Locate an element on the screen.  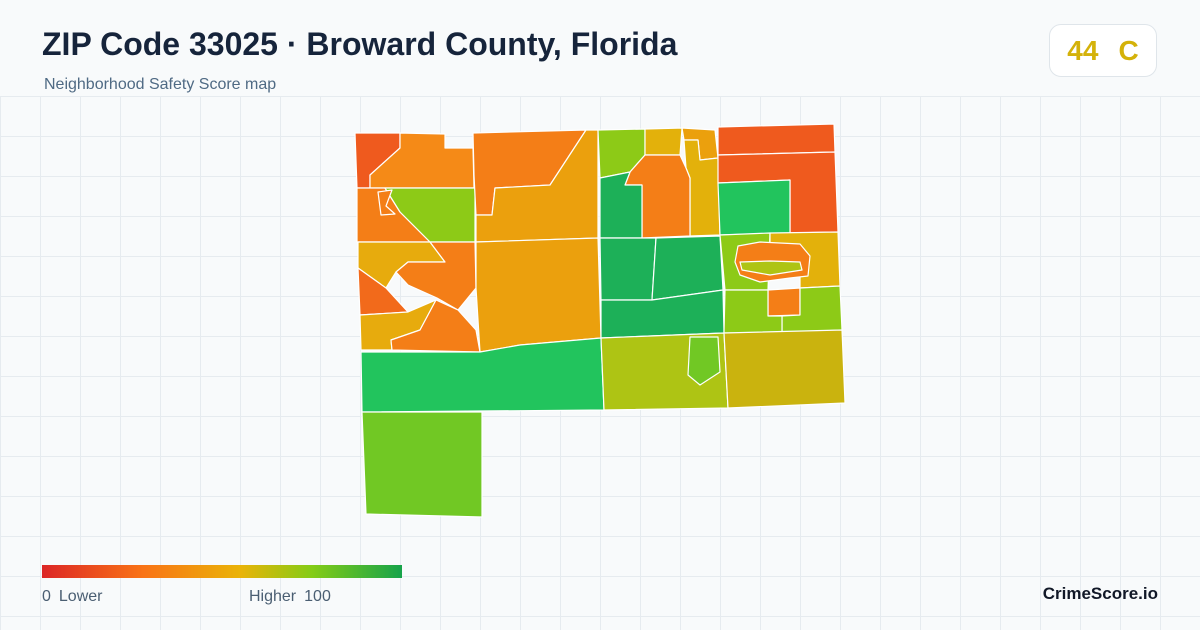
legend-min-value: 0 is located at coordinates (46, 596).